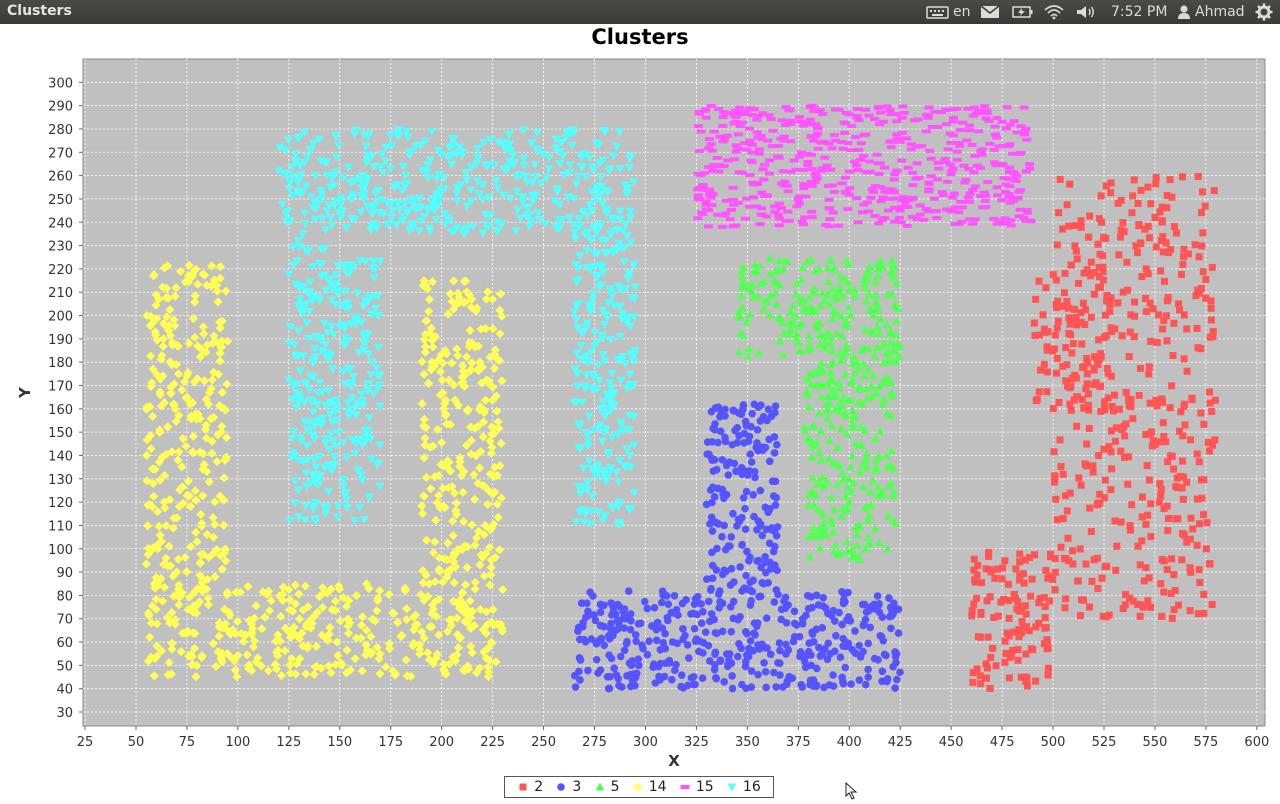 The height and width of the screenshot is (804, 1280). Describe the element at coordinates (1054, 12) in the screenshot. I see `wifi-indicator` at that location.